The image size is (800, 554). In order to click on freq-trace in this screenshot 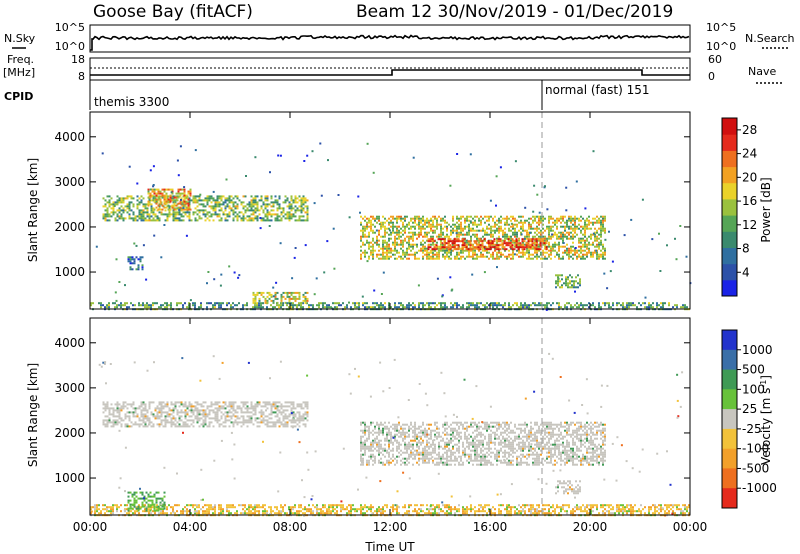, I will do `click(390, 72)`.